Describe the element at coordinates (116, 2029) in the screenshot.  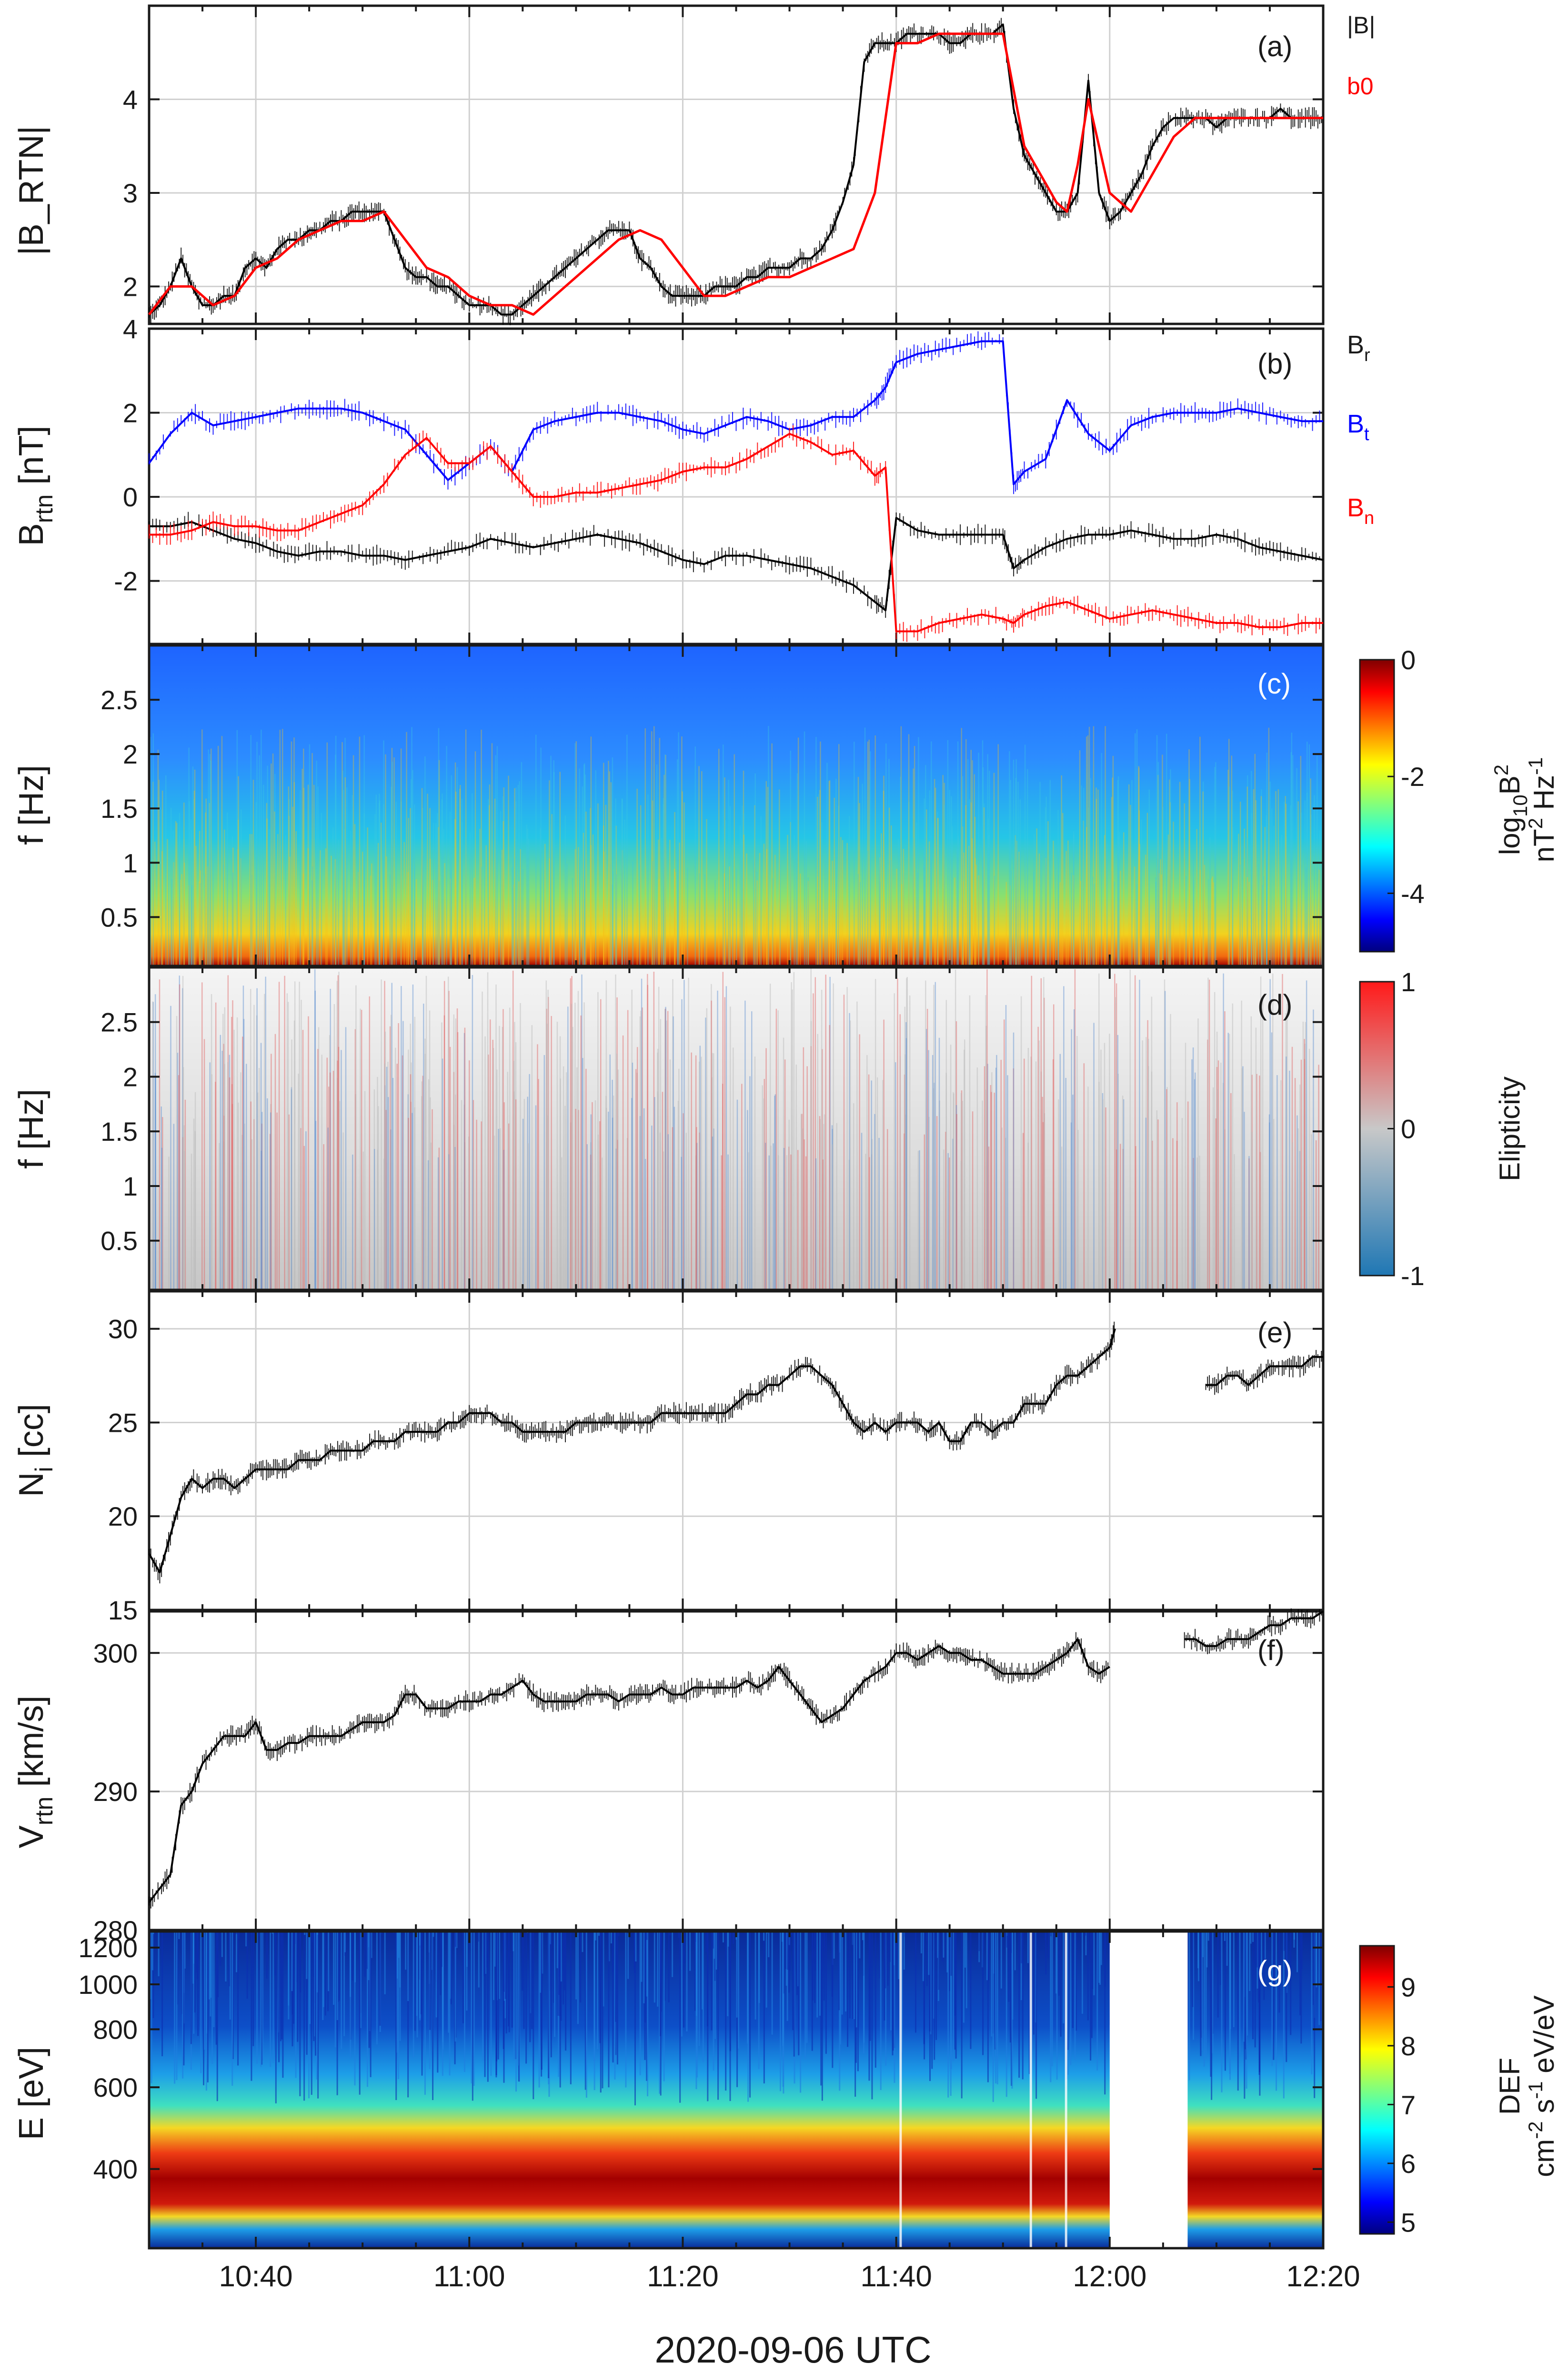
I see `y-tick-label: 800` at that location.